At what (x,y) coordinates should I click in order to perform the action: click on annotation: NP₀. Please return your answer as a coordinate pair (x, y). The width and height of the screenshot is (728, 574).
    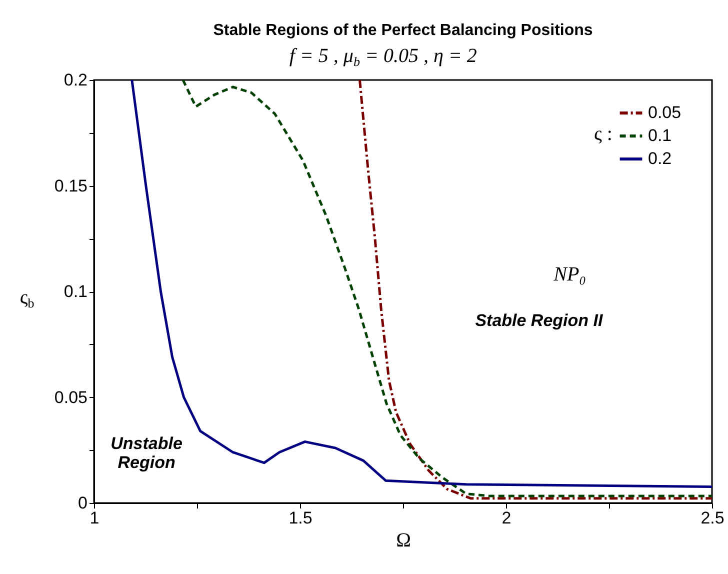
    Looking at the image, I should click on (569, 275).